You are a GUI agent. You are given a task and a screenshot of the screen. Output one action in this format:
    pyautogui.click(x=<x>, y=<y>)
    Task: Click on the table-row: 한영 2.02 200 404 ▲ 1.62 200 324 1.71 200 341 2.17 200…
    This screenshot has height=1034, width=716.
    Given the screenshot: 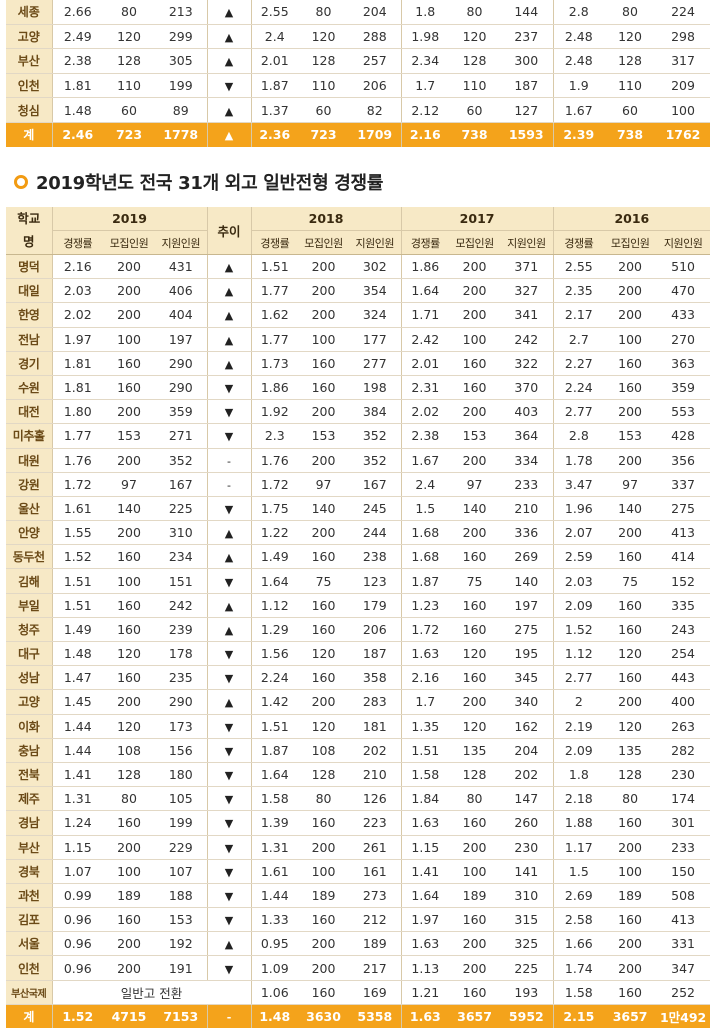 What is the action you would take?
    pyautogui.click(x=358, y=315)
    